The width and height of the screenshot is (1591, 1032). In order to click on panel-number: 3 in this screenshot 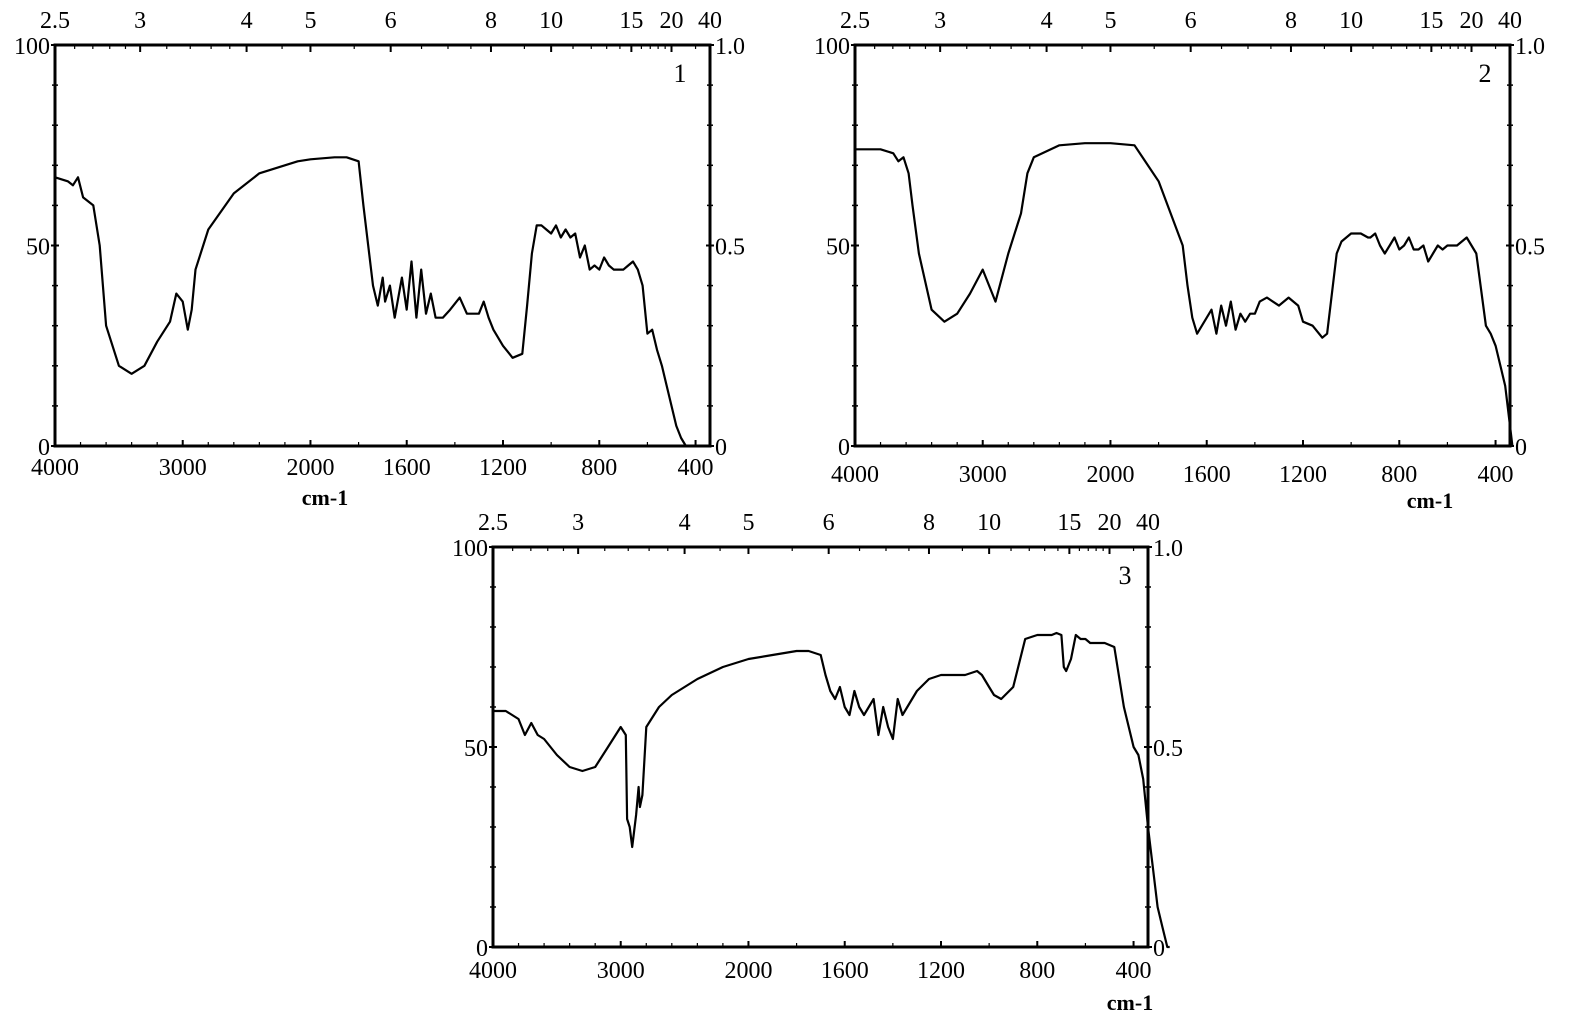, I will do `click(1125, 575)`.